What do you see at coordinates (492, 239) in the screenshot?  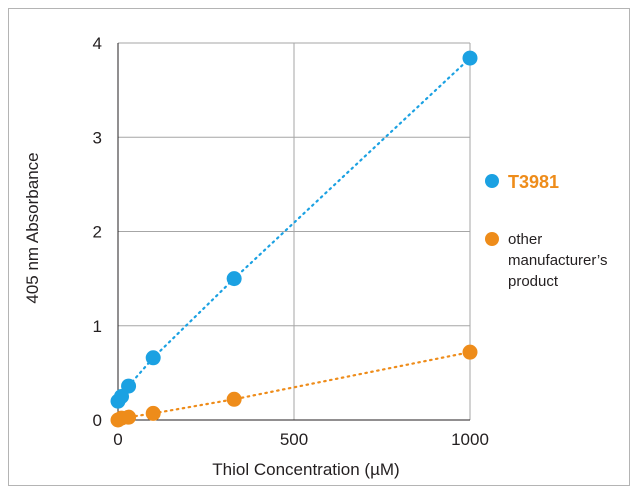 I see `legend-marker-other-product` at bounding box center [492, 239].